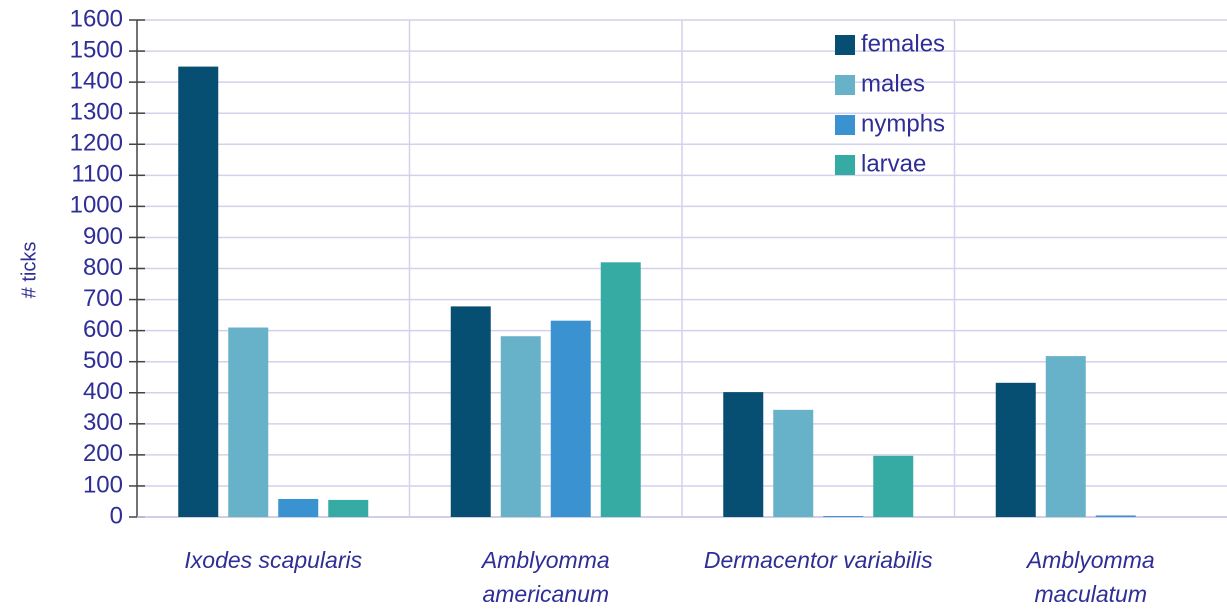 The width and height of the screenshot is (1227, 612). I want to click on y-tick-label: 1400, so click(96, 80).